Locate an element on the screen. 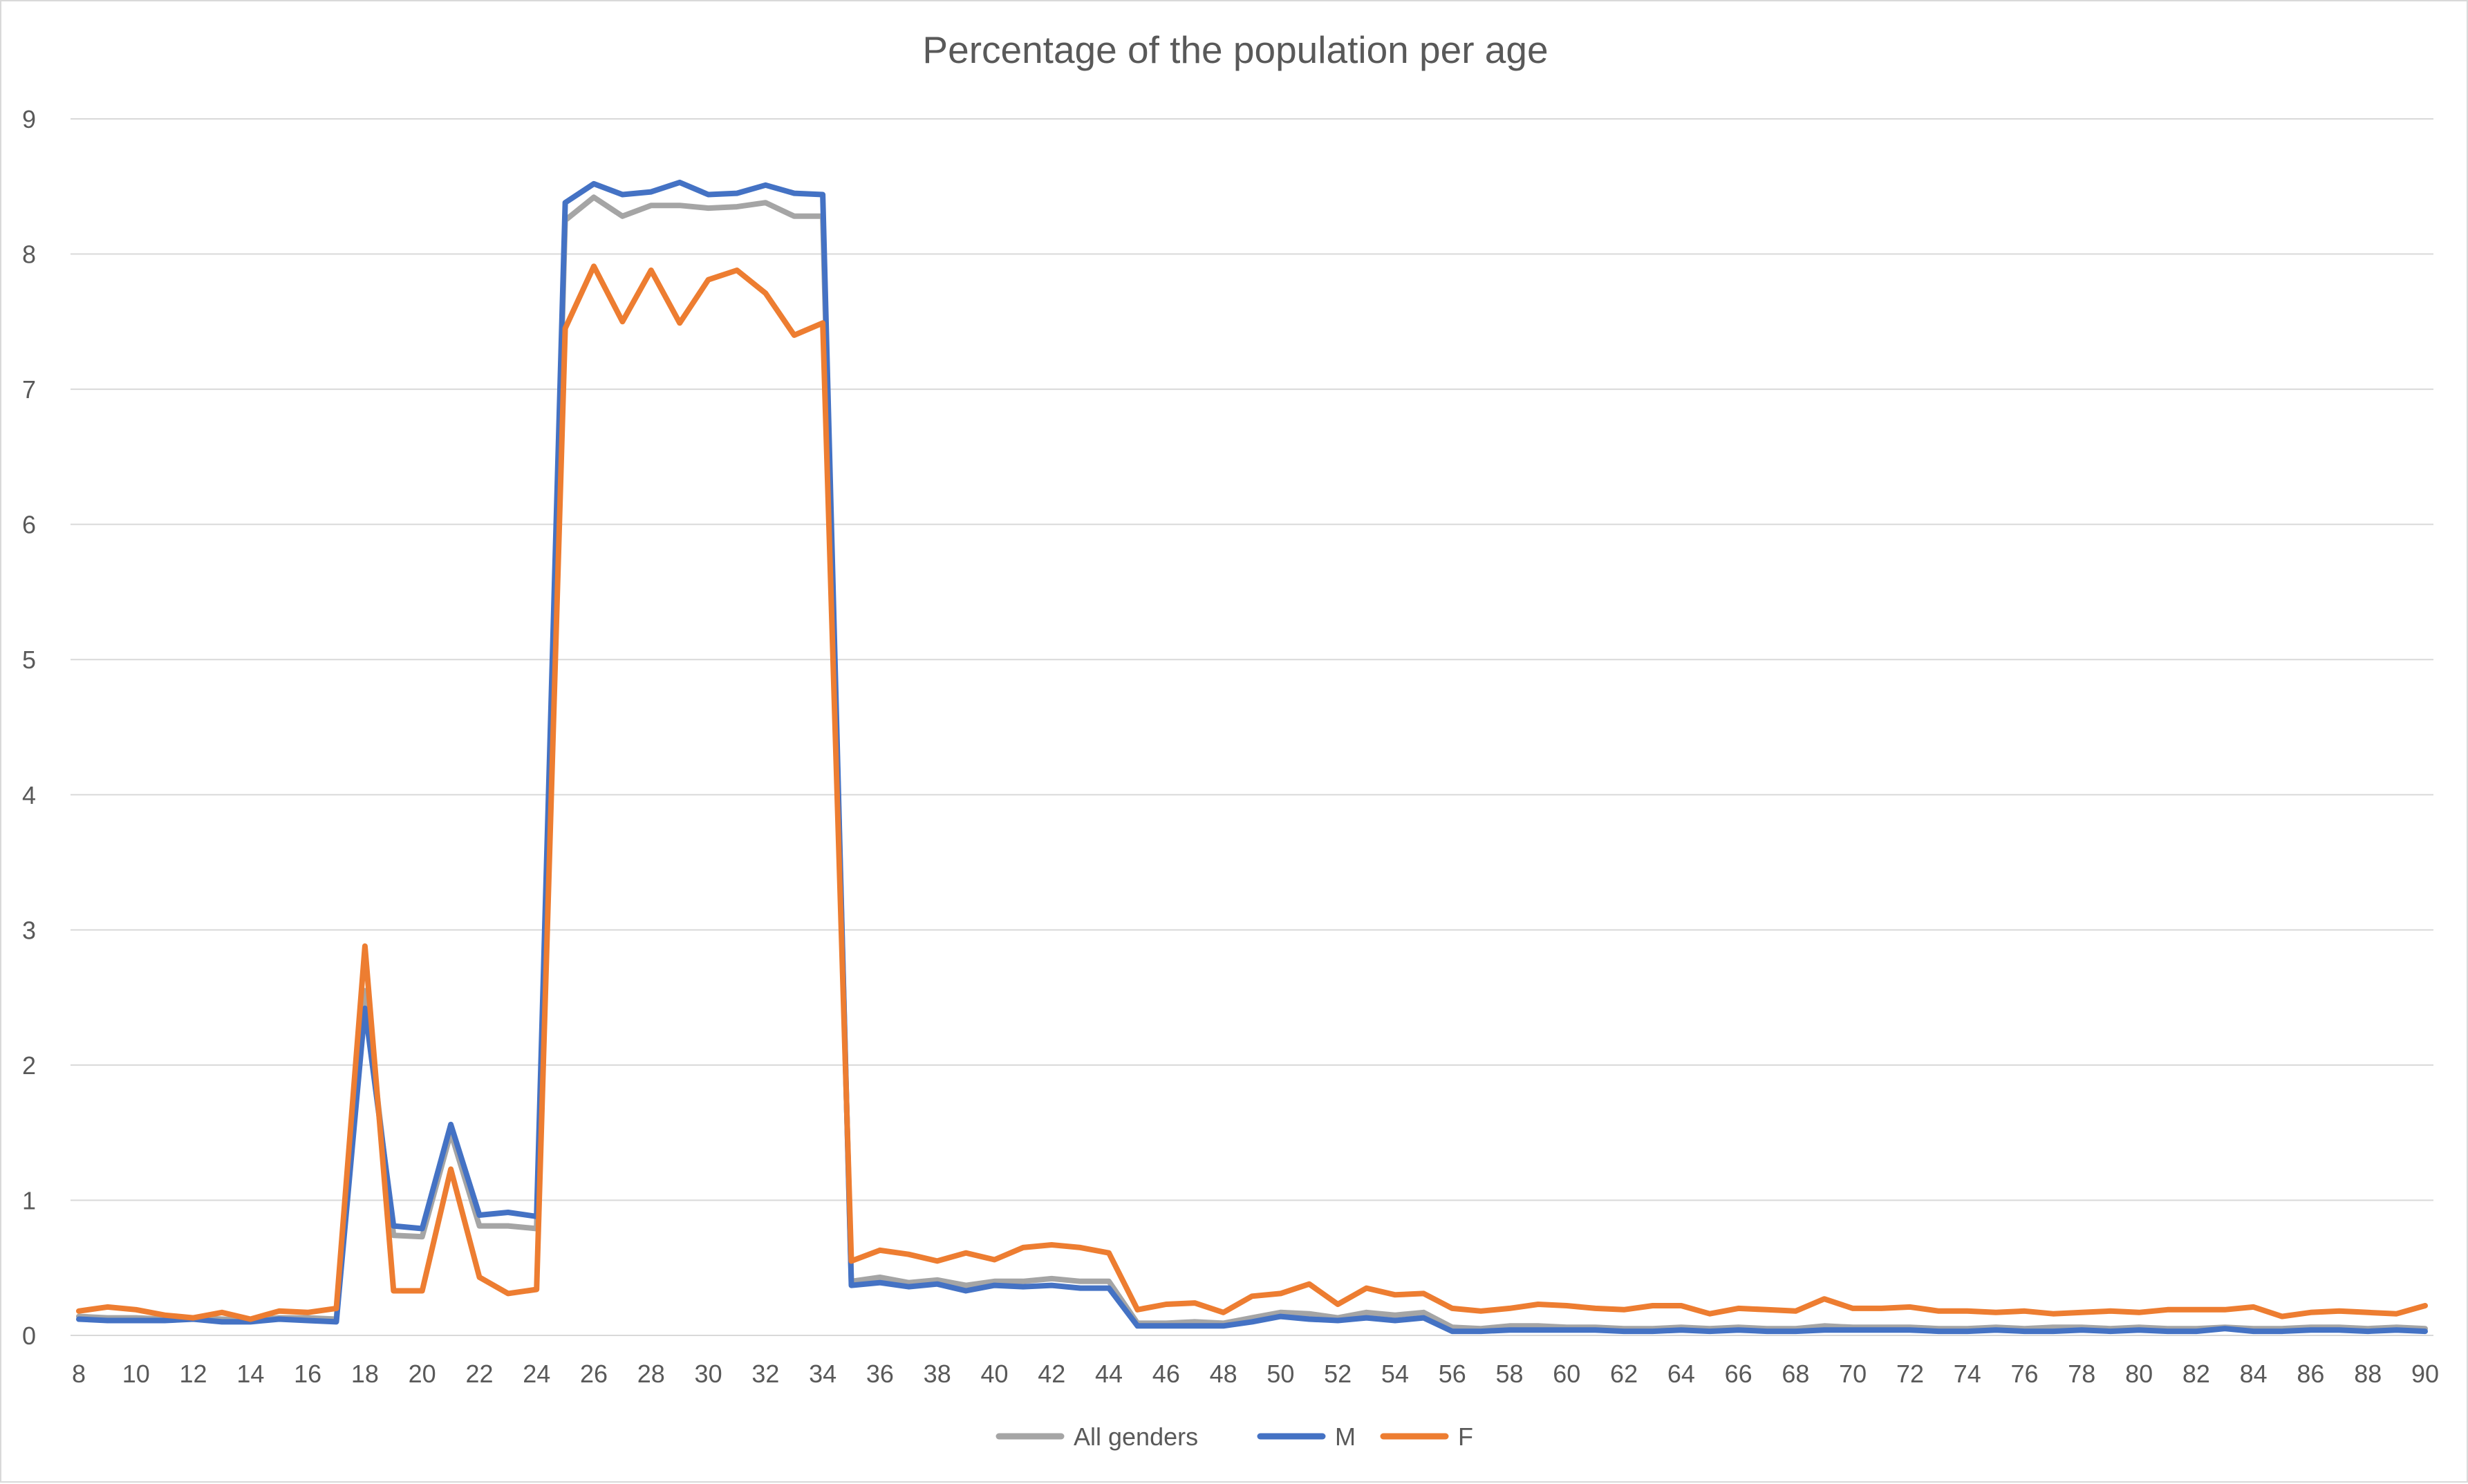 This screenshot has width=2468, height=1484. x-tick-label: 74 is located at coordinates (1968, 1374).